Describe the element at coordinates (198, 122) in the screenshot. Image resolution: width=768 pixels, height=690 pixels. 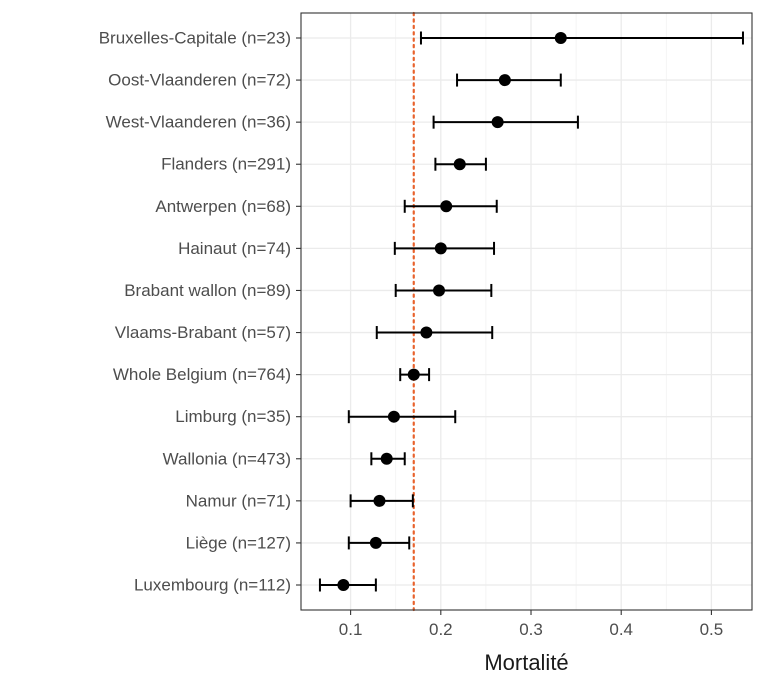
I see `y-tick-label: West-Vlaanderen (n=36)` at that location.